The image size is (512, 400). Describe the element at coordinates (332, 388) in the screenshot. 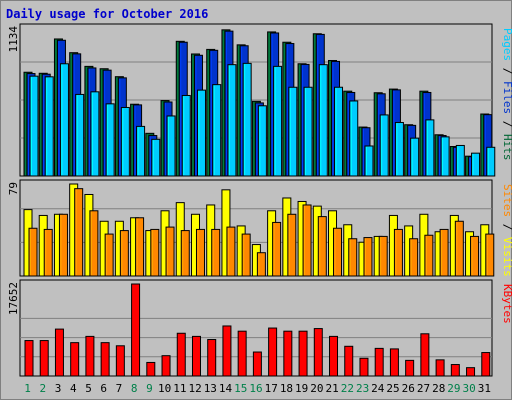

I see `x-tick-label: 21` at that location.